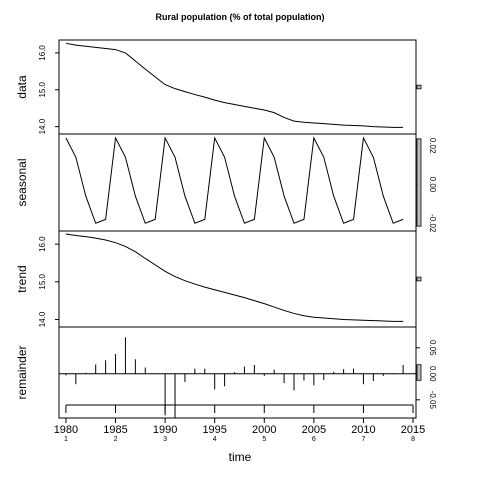 This screenshot has width=480, height=480. What do you see at coordinates (314, 430) in the screenshot?
I see `x-tick-label: 2005` at bounding box center [314, 430].